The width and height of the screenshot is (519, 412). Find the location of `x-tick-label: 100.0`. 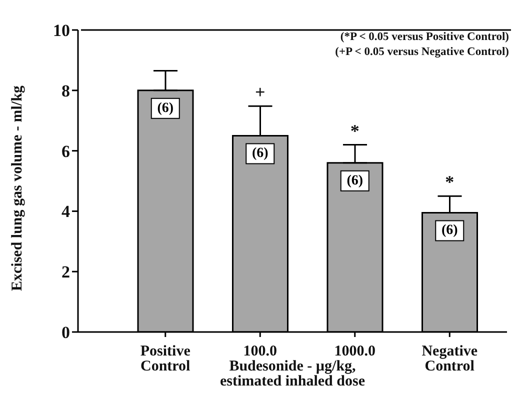

x-tick-label: 100.0 is located at coordinates (260, 352).